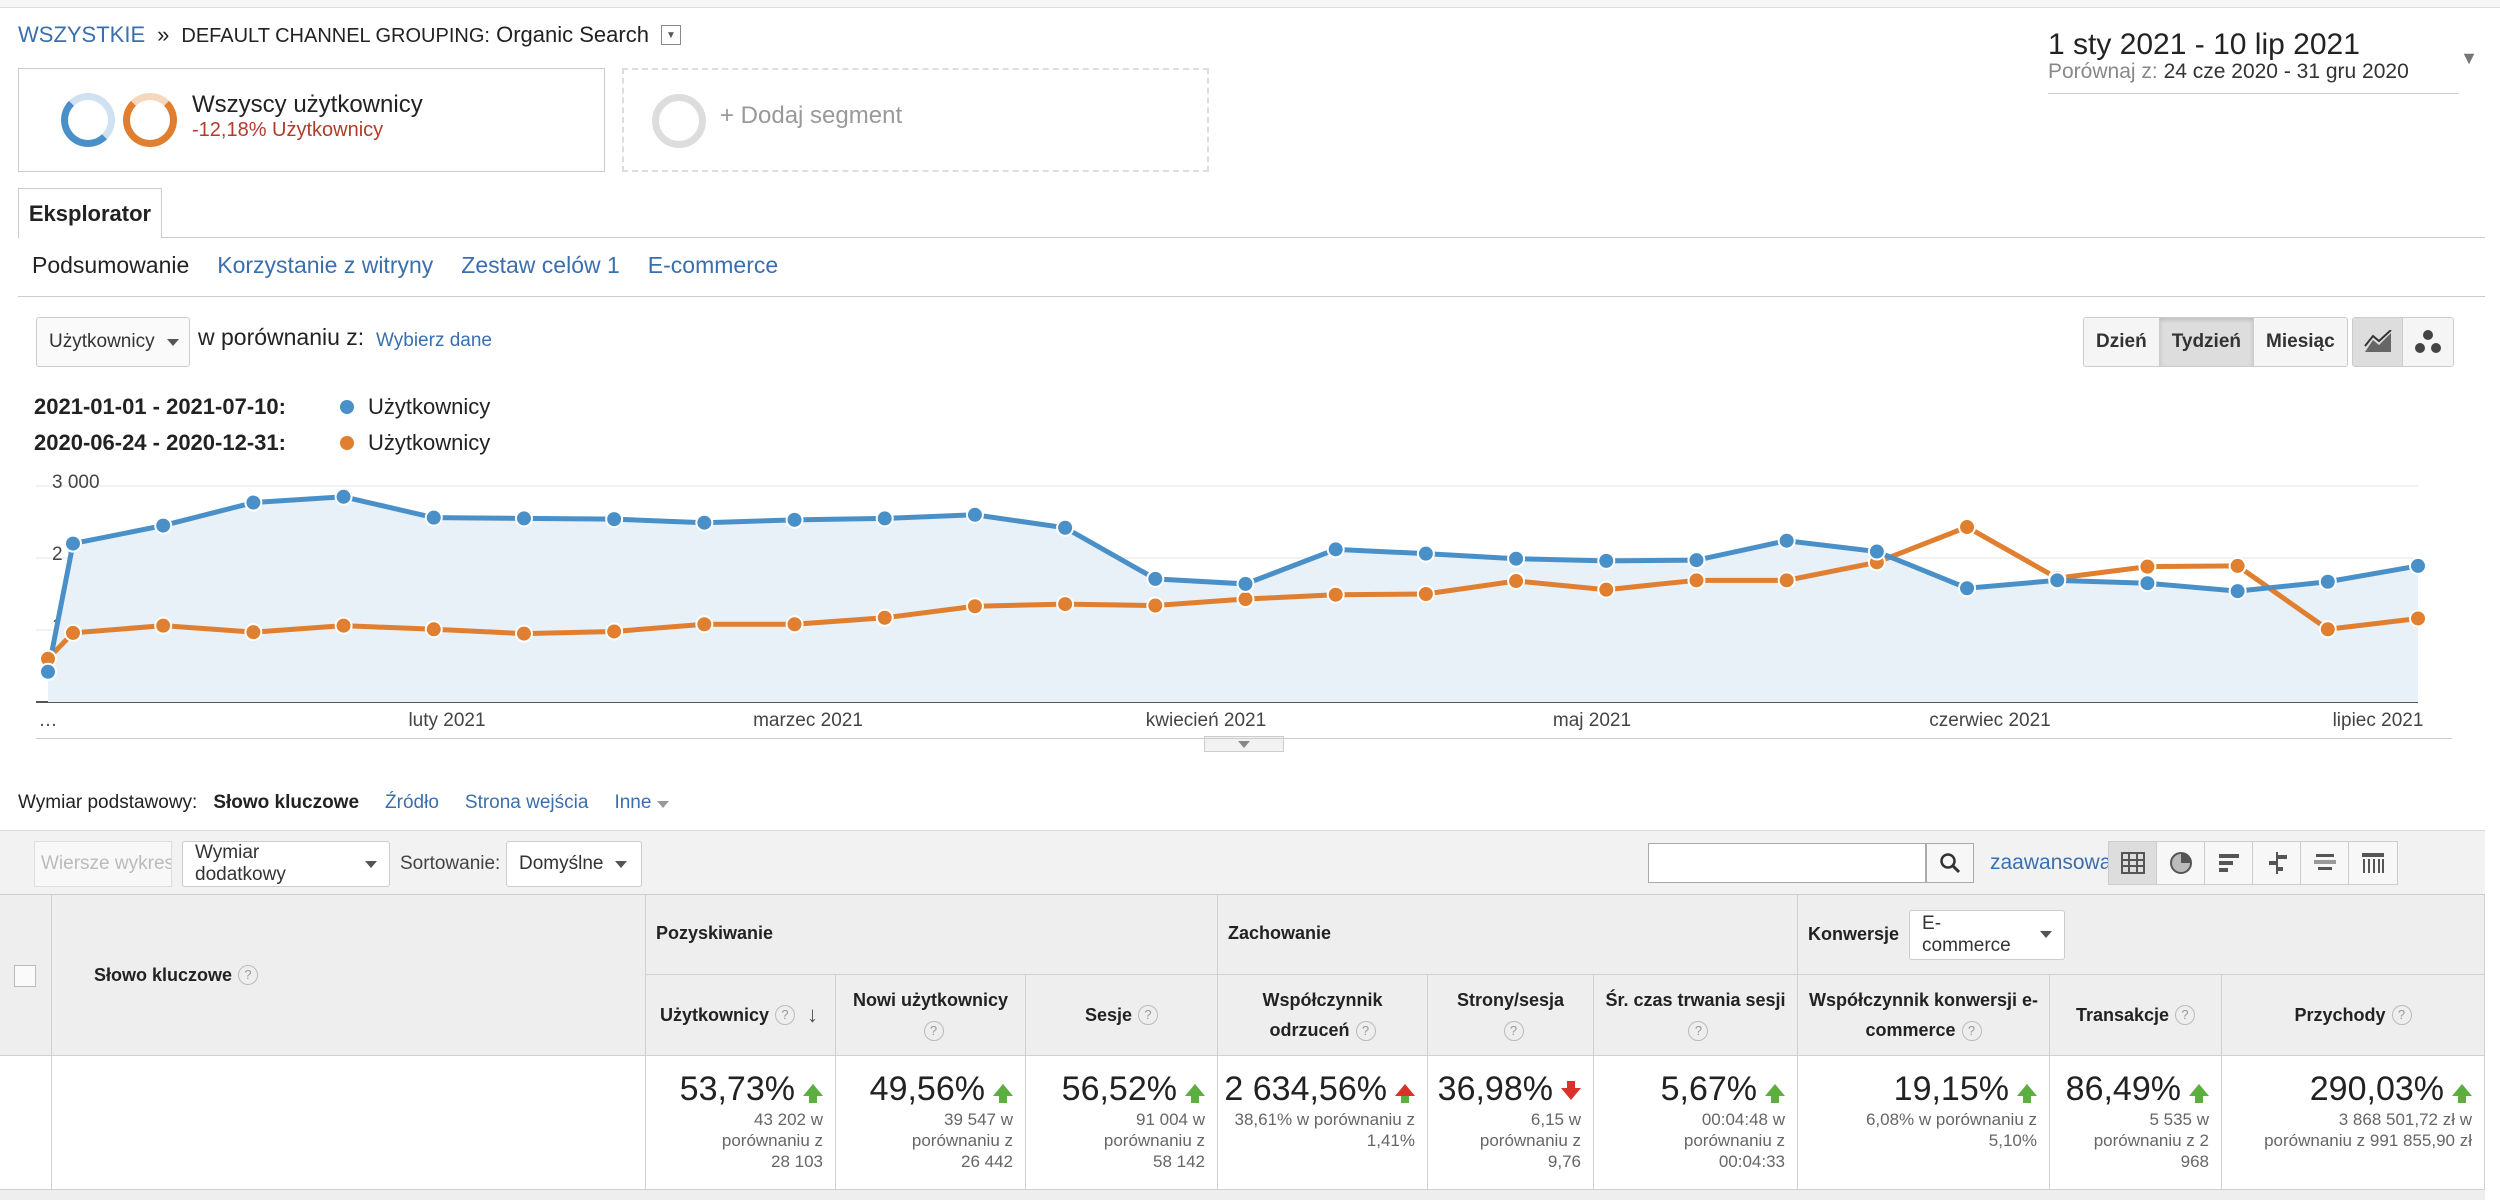 The width and height of the screenshot is (2500, 1200). Describe the element at coordinates (2181, 863) in the screenshot. I see `pie-view-icon` at that location.